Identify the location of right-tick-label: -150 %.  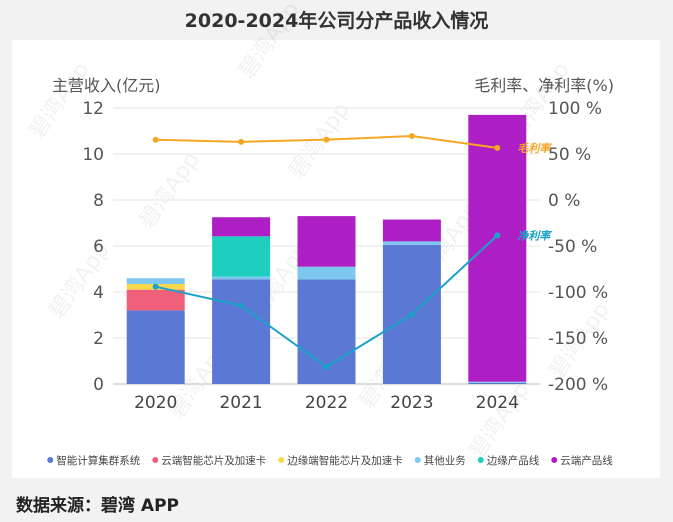
(578, 339).